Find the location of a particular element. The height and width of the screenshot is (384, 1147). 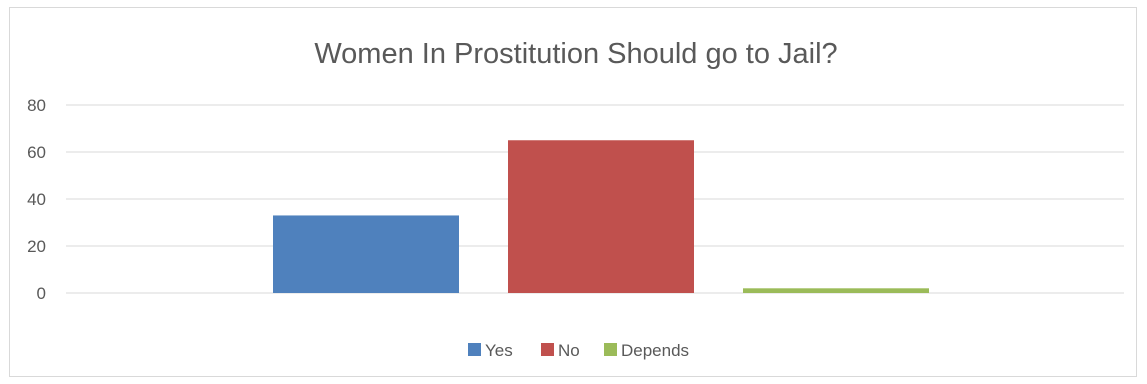

bar-no is located at coordinates (601, 216).